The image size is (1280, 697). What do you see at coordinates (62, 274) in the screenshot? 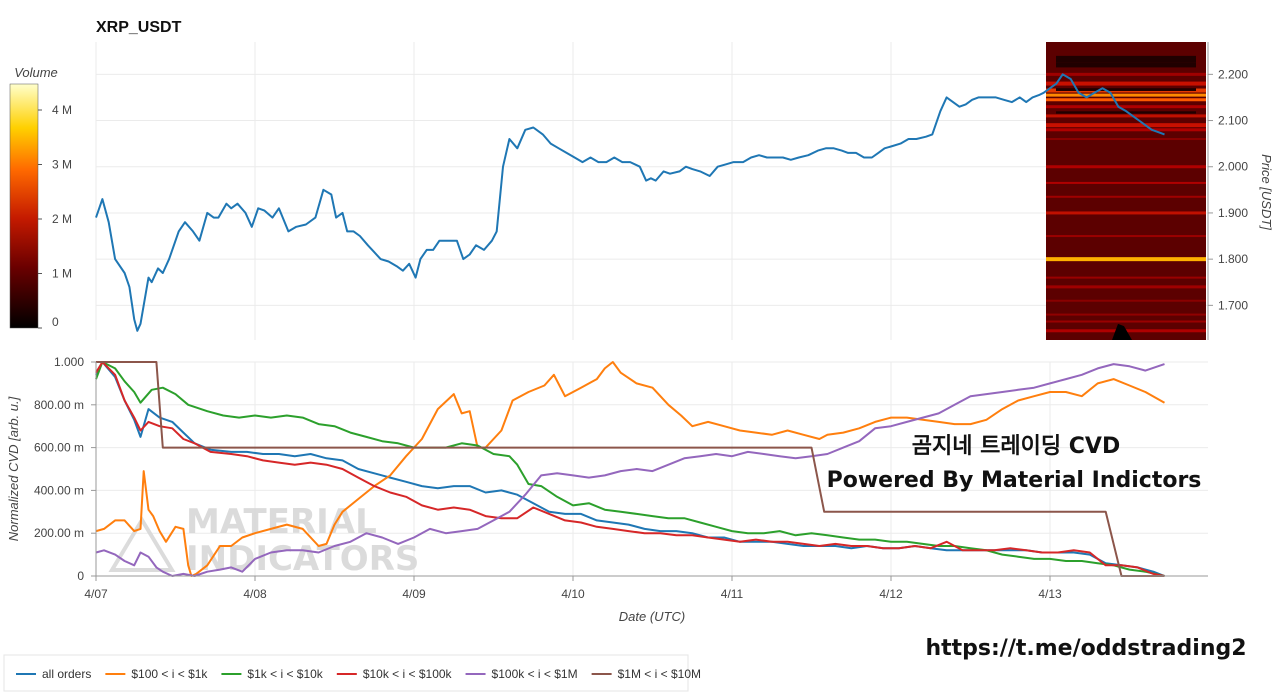
I see `colorbar-tick-label: 1 M` at bounding box center [62, 274].